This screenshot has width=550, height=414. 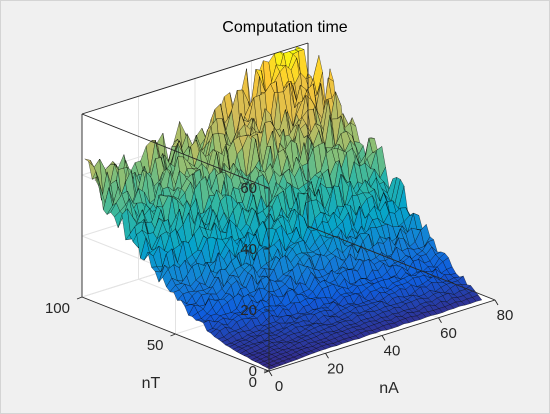 What do you see at coordinates (57, 308) in the screenshot?
I see `y-tick-label: 100` at bounding box center [57, 308].